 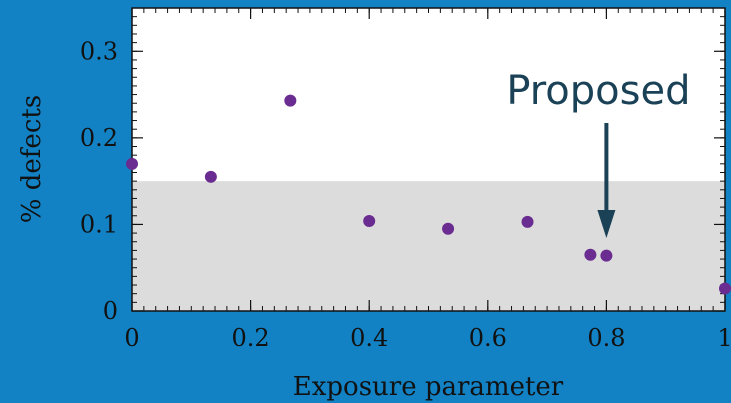 I want to click on y-tick-label: 0, so click(x=110, y=311).